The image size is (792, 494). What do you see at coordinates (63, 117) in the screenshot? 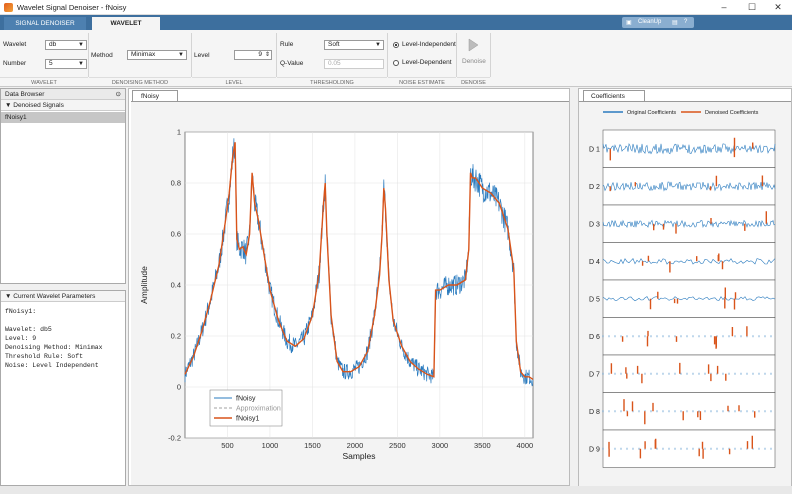
I see `list-item: fNoisy1` at bounding box center [63, 117].